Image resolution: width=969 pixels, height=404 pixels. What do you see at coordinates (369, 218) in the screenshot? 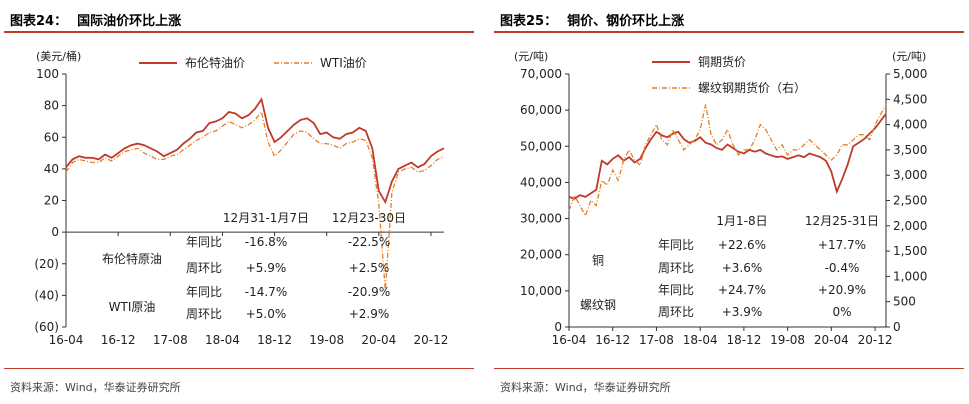
I see `table-col-header: 12月23-30日` at bounding box center [369, 218].